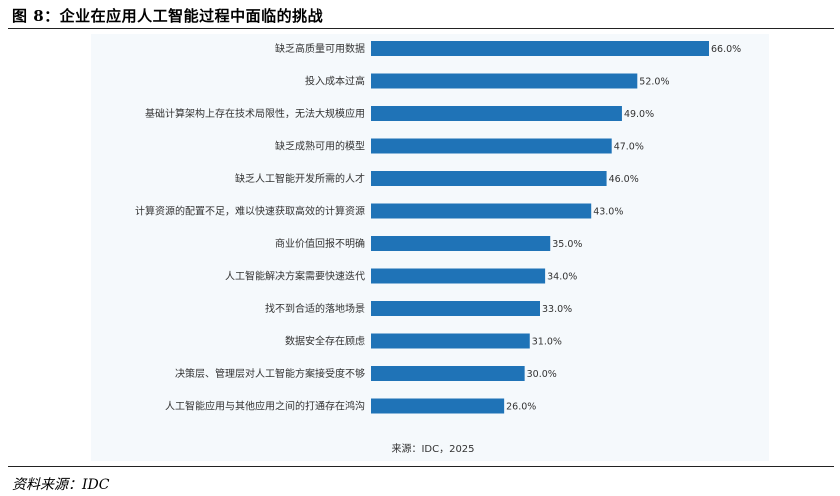  I want to click on value-label: 26.0%, so click(521, 407).